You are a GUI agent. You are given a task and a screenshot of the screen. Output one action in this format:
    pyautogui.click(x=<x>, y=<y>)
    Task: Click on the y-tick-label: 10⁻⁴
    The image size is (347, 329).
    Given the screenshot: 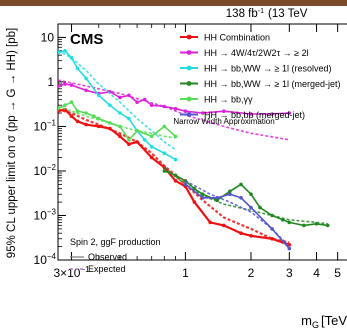 What is the action you would take?
    pyautogui.click(x=45, y=259)
    